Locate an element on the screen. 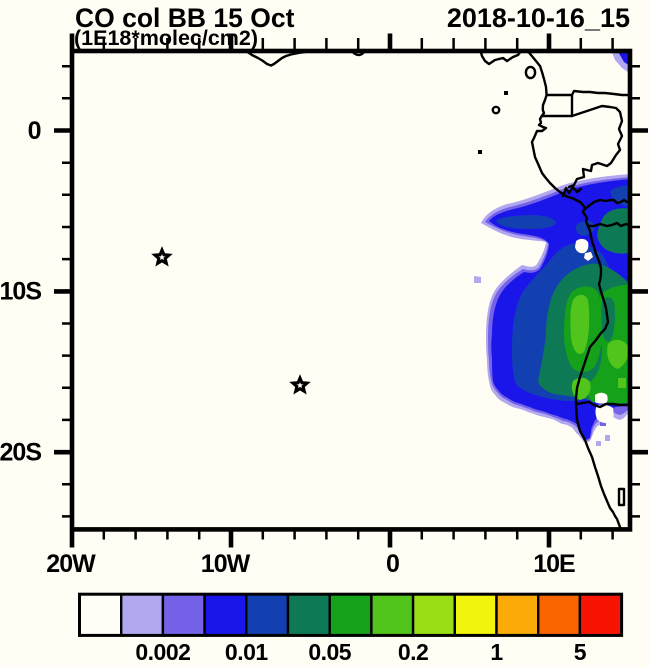 The image size is (650, 667). svg-text: 0.002 is located at coordinates (162, 652).